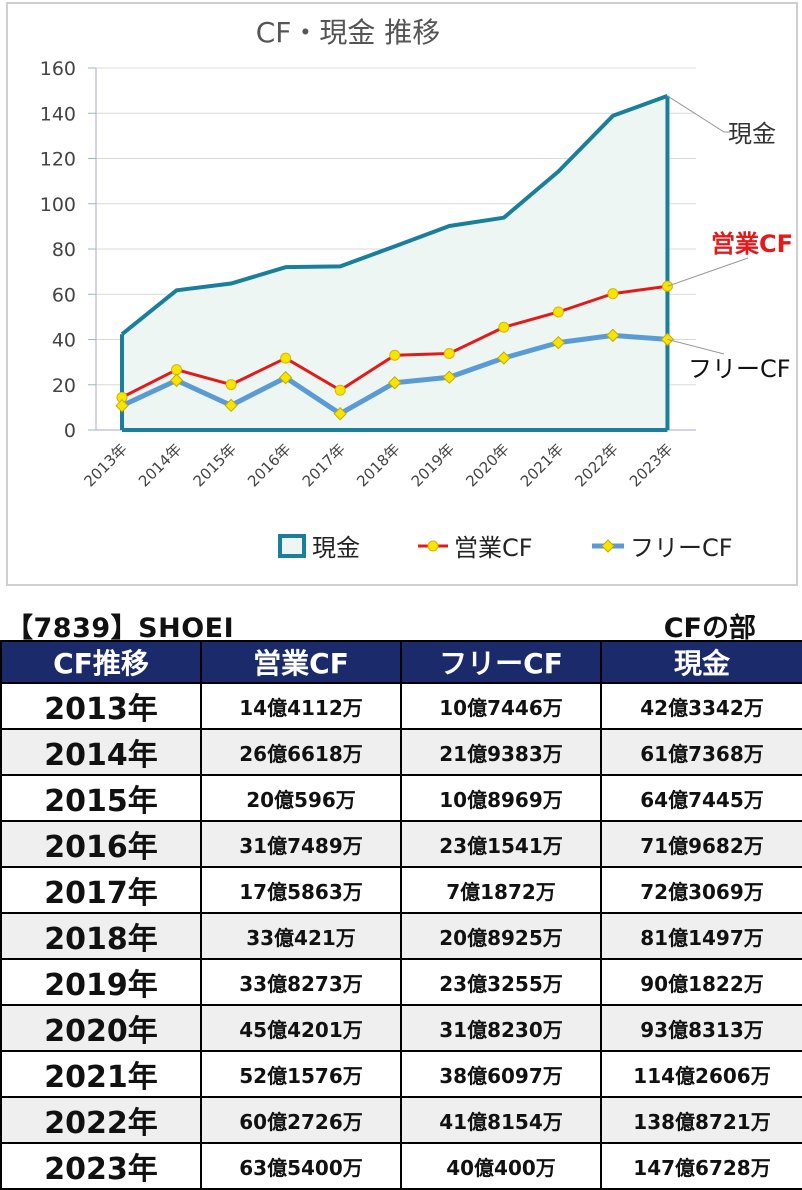  What do you see at coordinates (301, 1028) in the screenshot?
I see `operating-cf-cell: 45億4201万` at bounding box center [301, 1028].